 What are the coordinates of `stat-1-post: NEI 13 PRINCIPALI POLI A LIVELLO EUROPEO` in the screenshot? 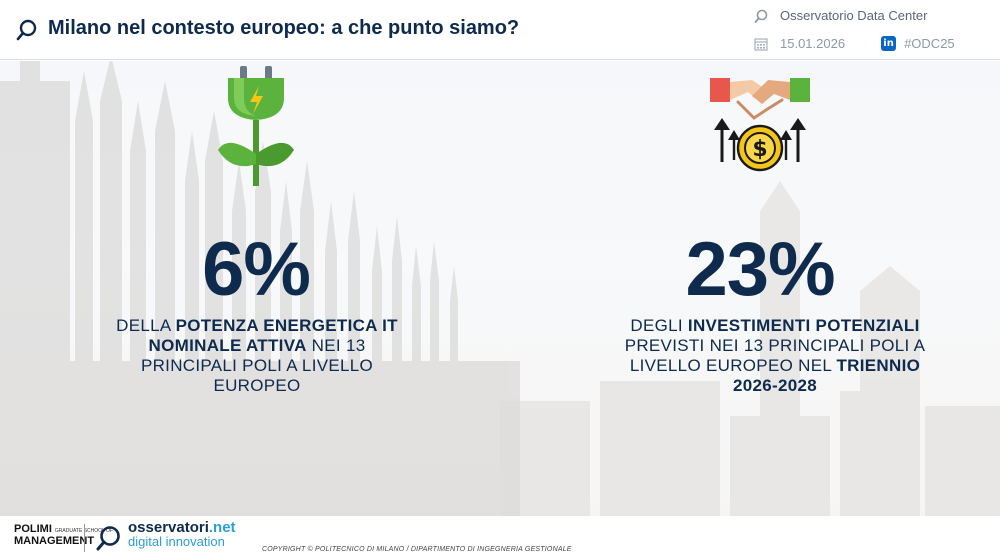 It's located at (257, 365).